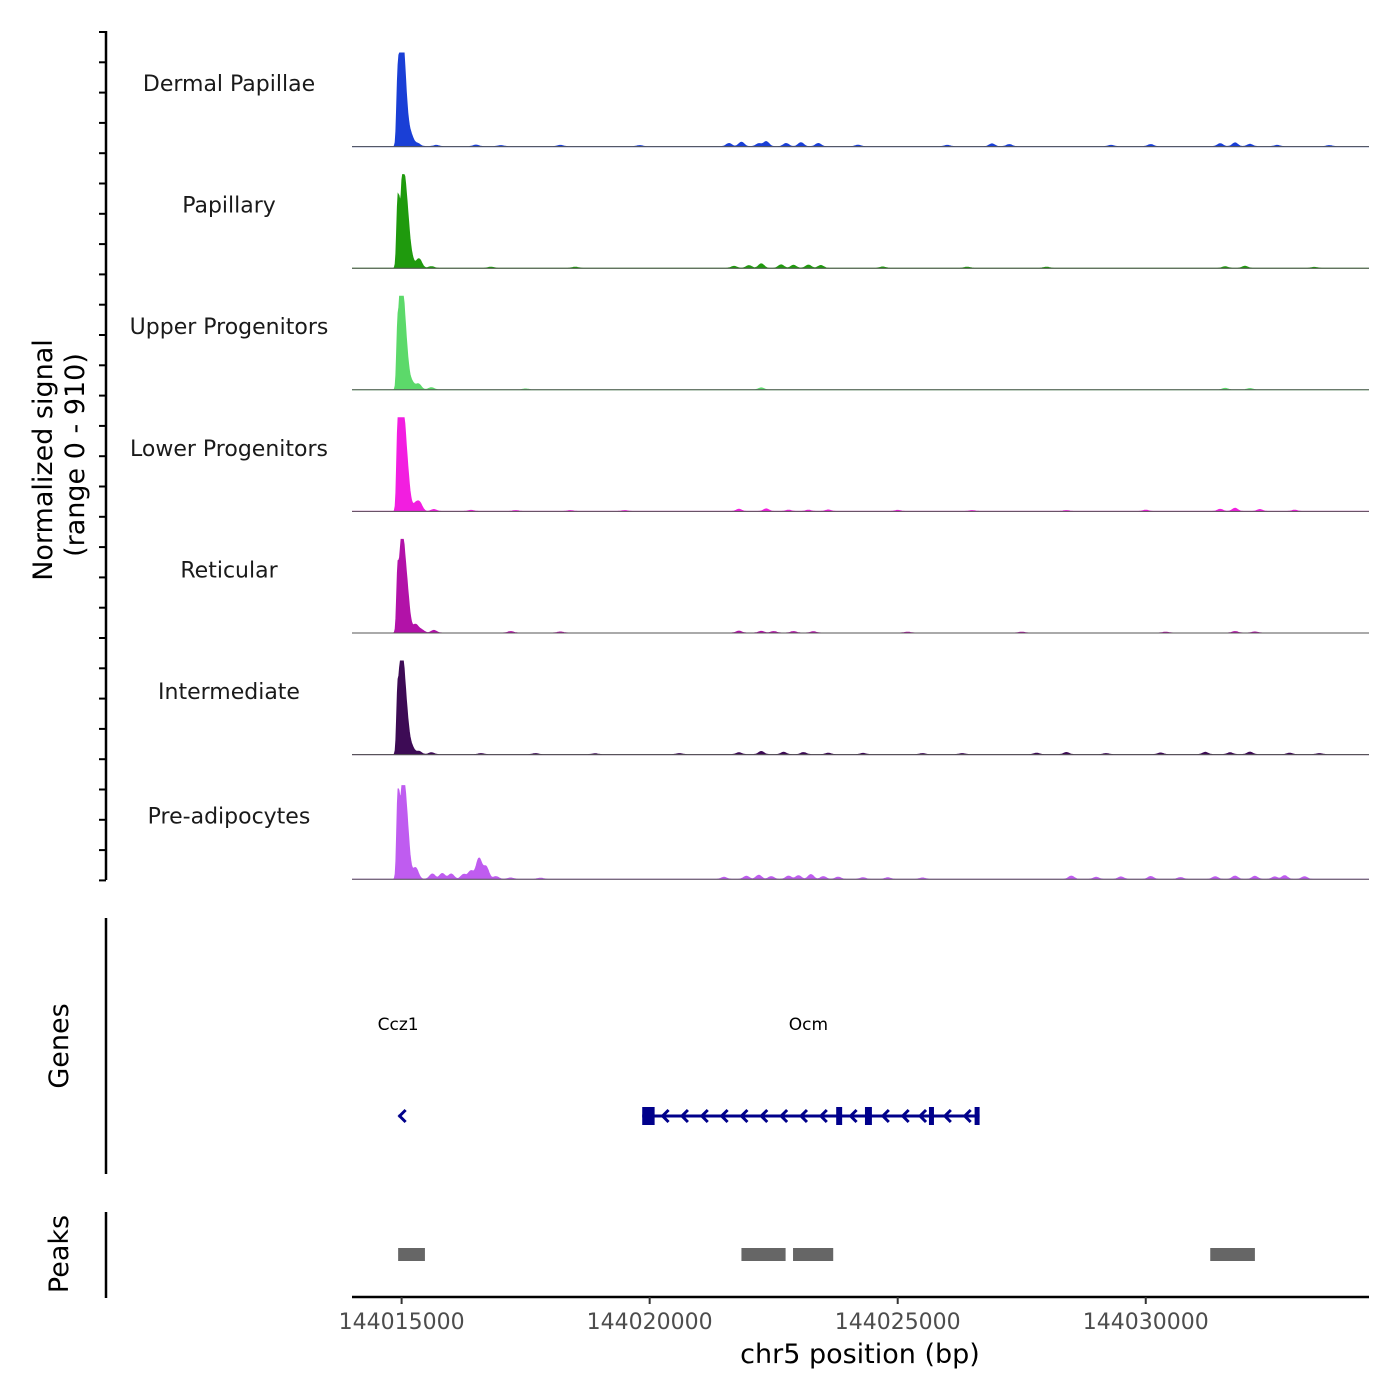 Image resolution: width=1400 pixels, height=1400 pixels. I want to click on track-label: Reticular, so click(229, 570).